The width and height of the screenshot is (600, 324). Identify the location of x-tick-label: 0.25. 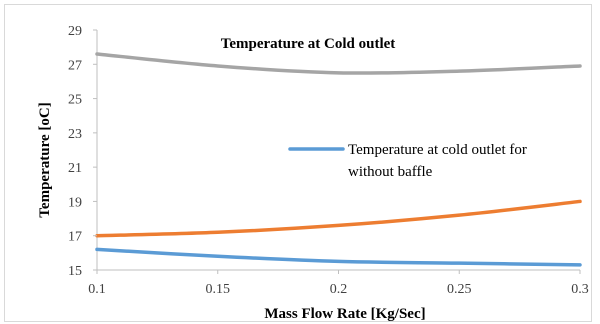
(459, 289).